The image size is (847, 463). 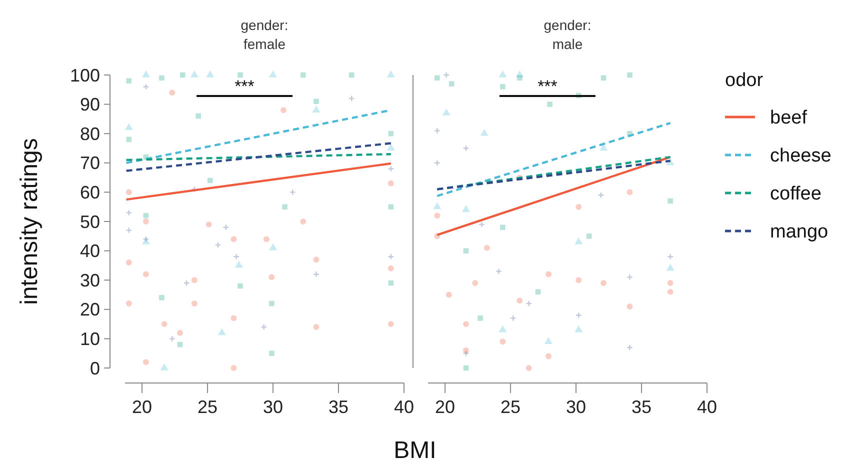 What do you see at coordinates (29, 221) in the screenshot?
I see `y-axis-title: intensity ratings` at bounding box center [29, 221].